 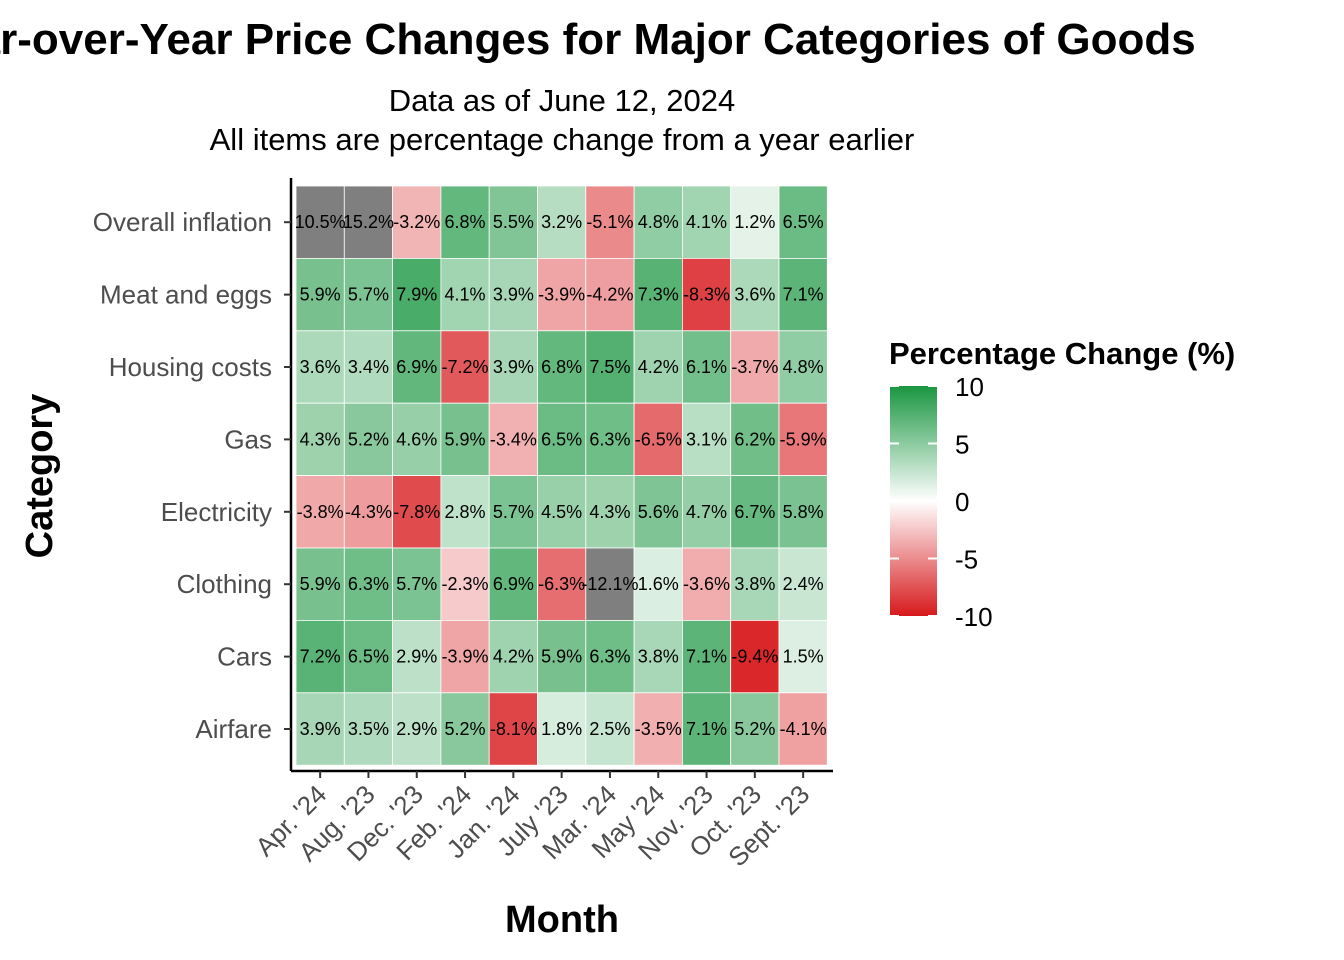 I want to click on y-tick-label: Housing costs, so click(x=190, y=367).